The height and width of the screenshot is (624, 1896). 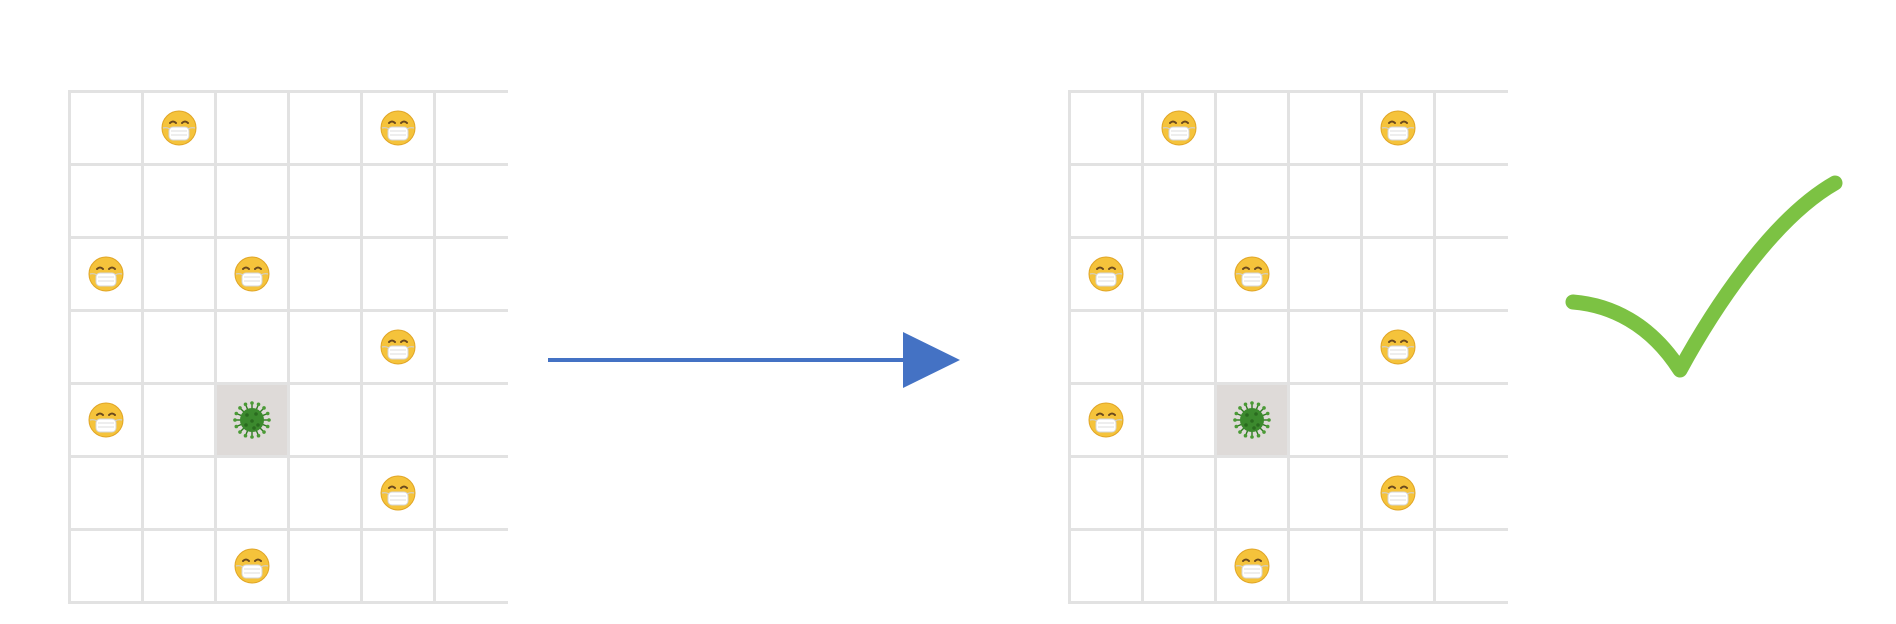 I want to click on arrow-head, so click(x=931, y=360).